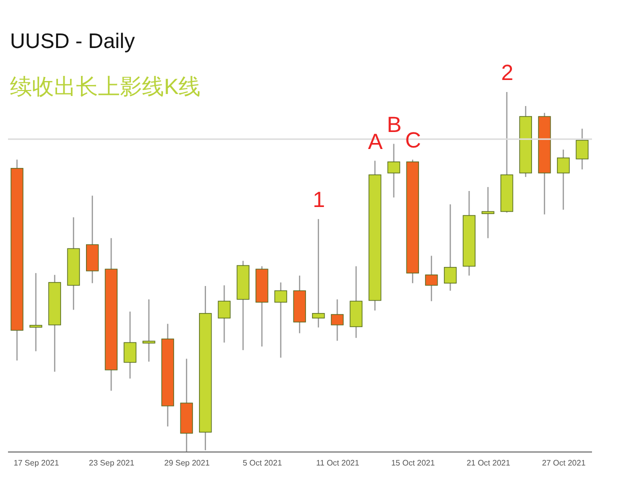 The width and height of the screenshot is (640, 480). I want to click on text: B, so click(394, 124).